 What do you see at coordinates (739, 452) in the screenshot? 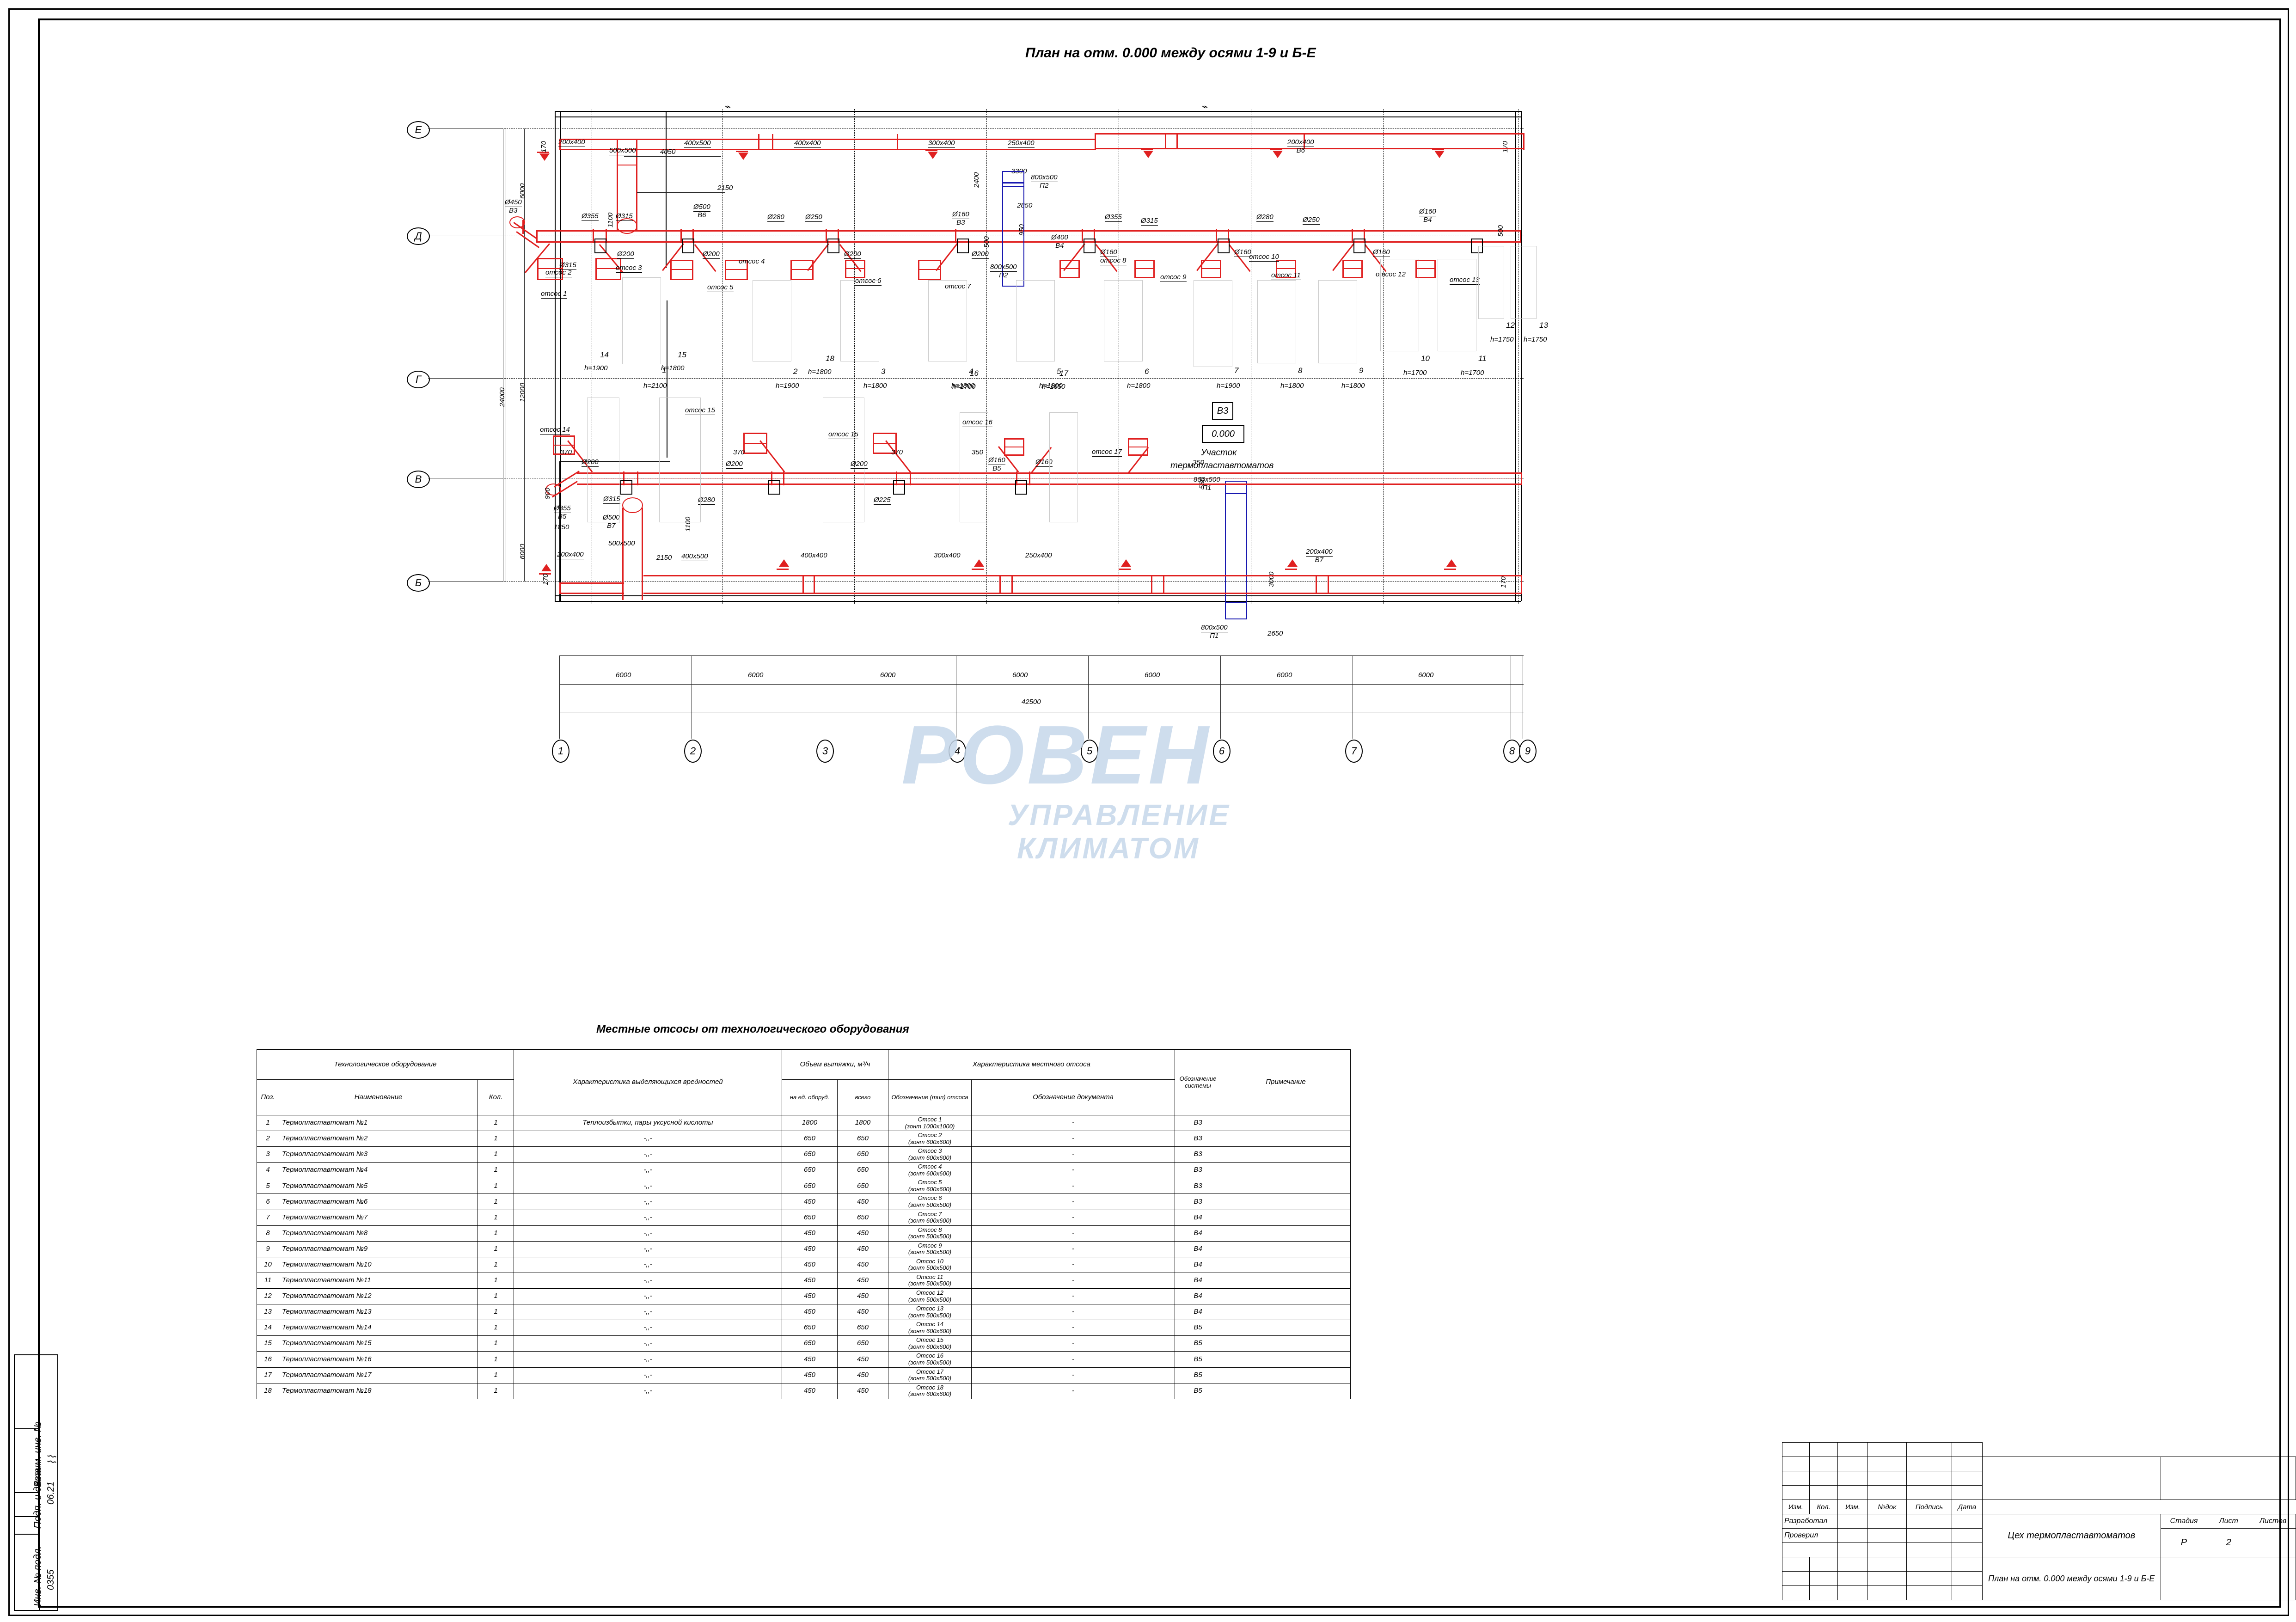
I see `dim-370-b: 370` at bounding box center [739, 452].